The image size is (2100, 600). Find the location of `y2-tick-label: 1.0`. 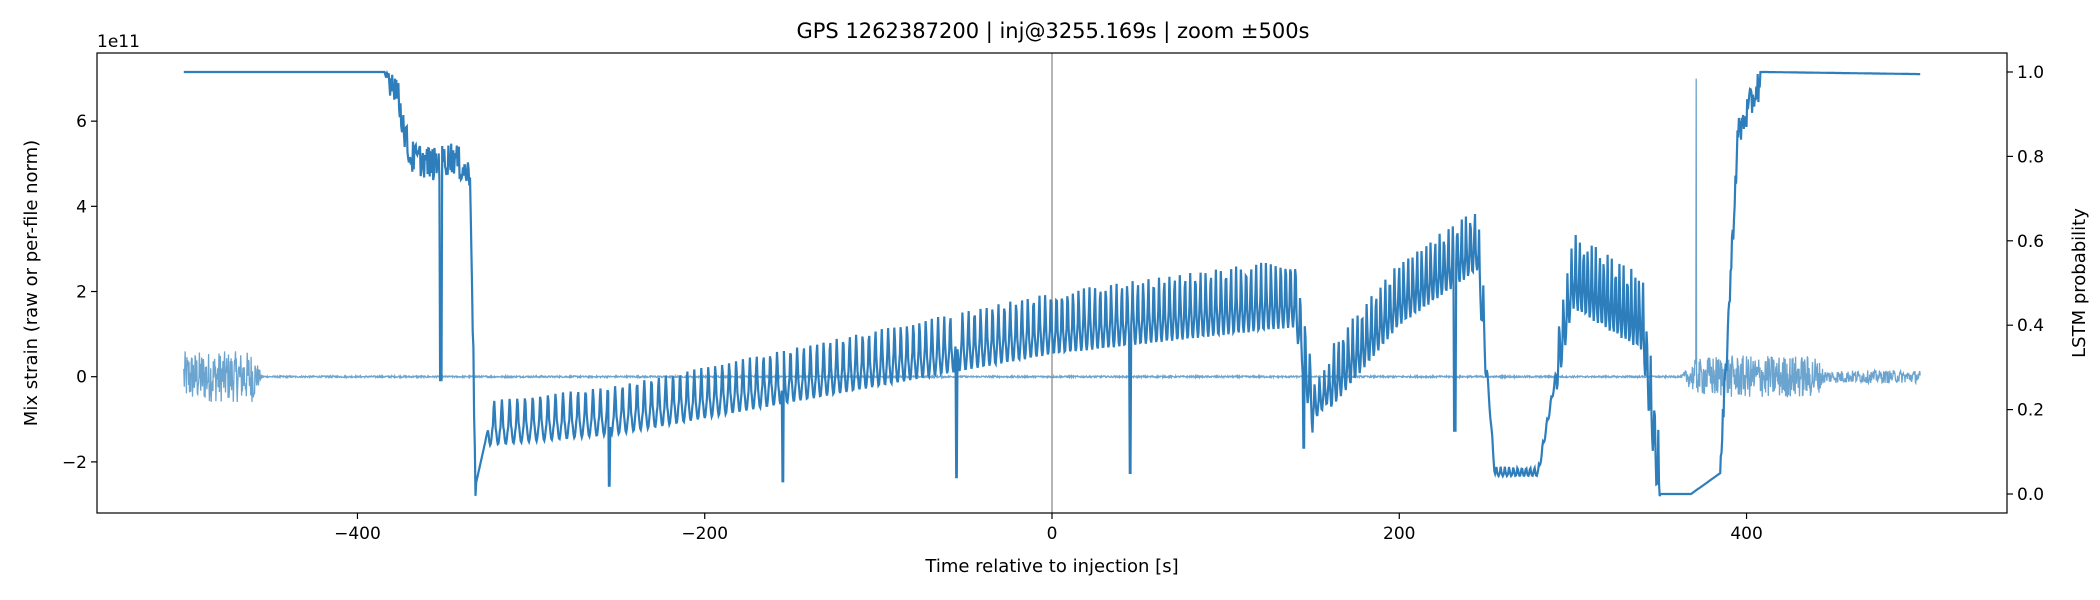

y2-tick-label: 1.0 is located at coordinates (2030, 73).